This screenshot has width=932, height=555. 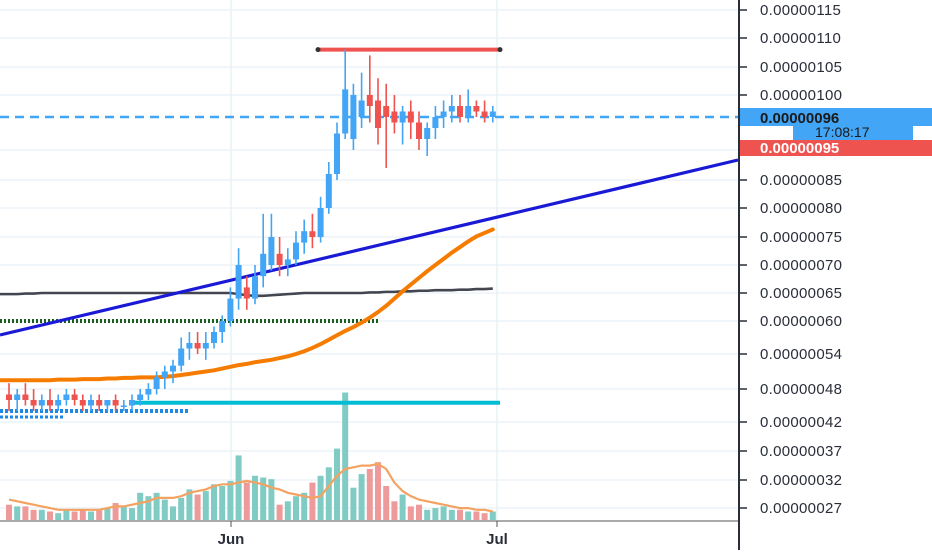 What do you see at coordinates (800, 38) in the screenshot?
I see `price-tick-label: 0.00000110` at bounding box center [800, 38].